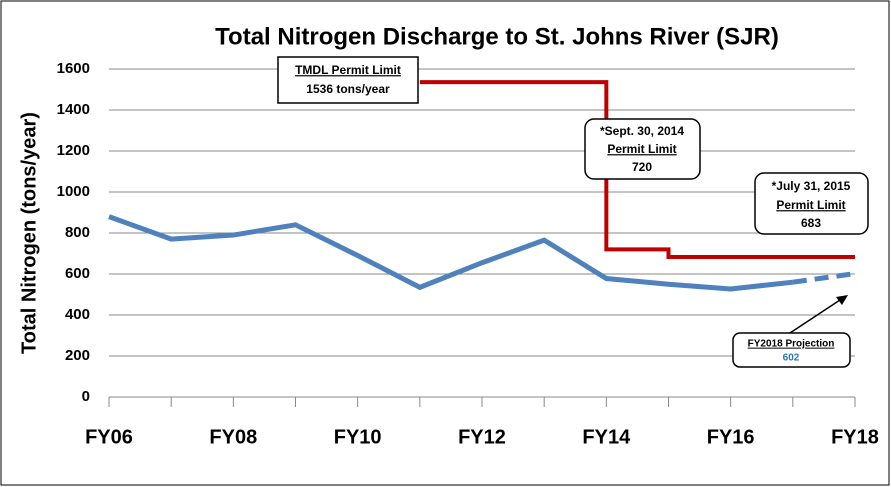 The width and height of the screenshot is (891, 487). I want to click on x-tick-label: FY08, so click(233, 437).